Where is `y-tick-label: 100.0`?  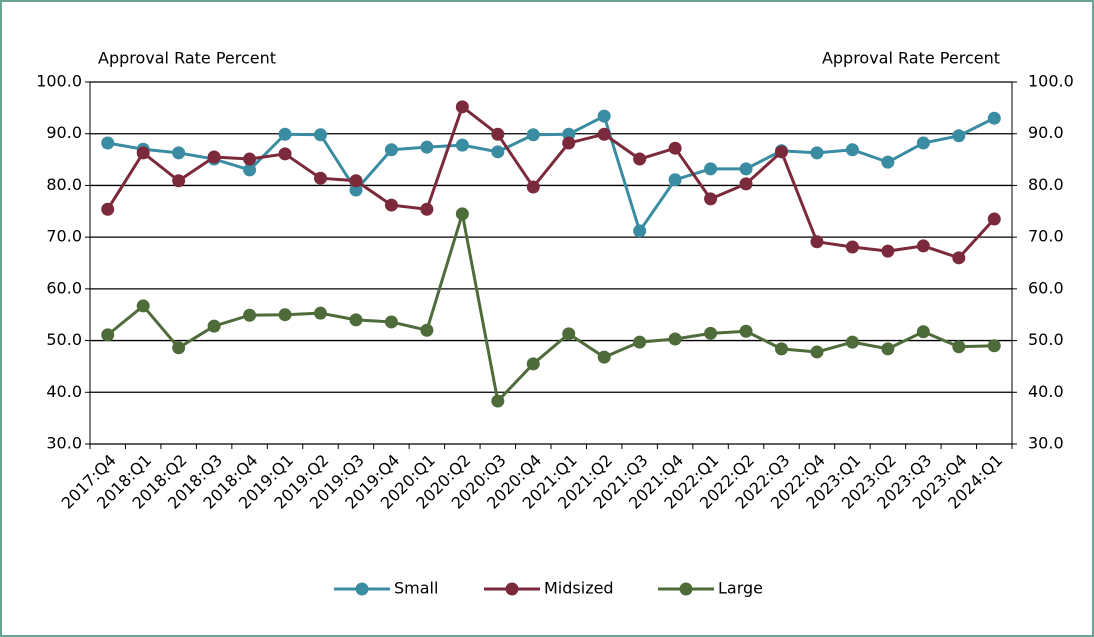
y-tick-label: 100.0 is located at coordinates (59, 81).